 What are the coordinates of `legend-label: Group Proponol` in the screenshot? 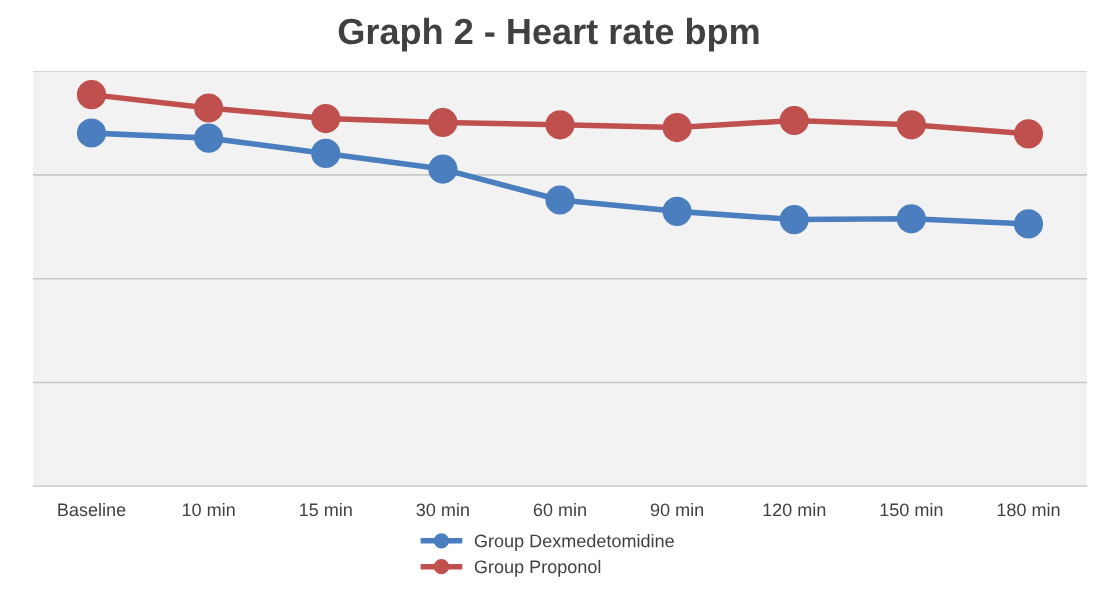 It's located at (537, 568).